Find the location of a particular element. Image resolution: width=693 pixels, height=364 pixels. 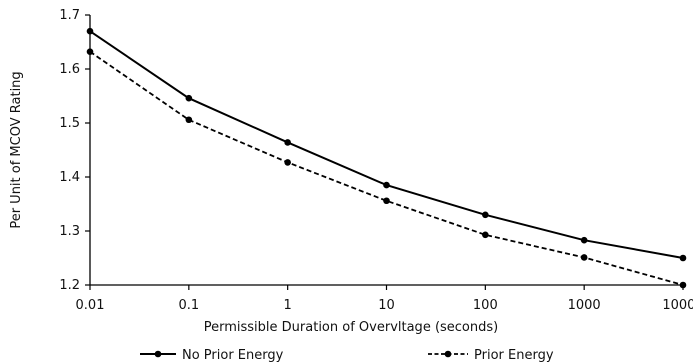

x-ticks: 0.01 0.1 1 10 100 1000 10000 is located at coordinates (384, 299).